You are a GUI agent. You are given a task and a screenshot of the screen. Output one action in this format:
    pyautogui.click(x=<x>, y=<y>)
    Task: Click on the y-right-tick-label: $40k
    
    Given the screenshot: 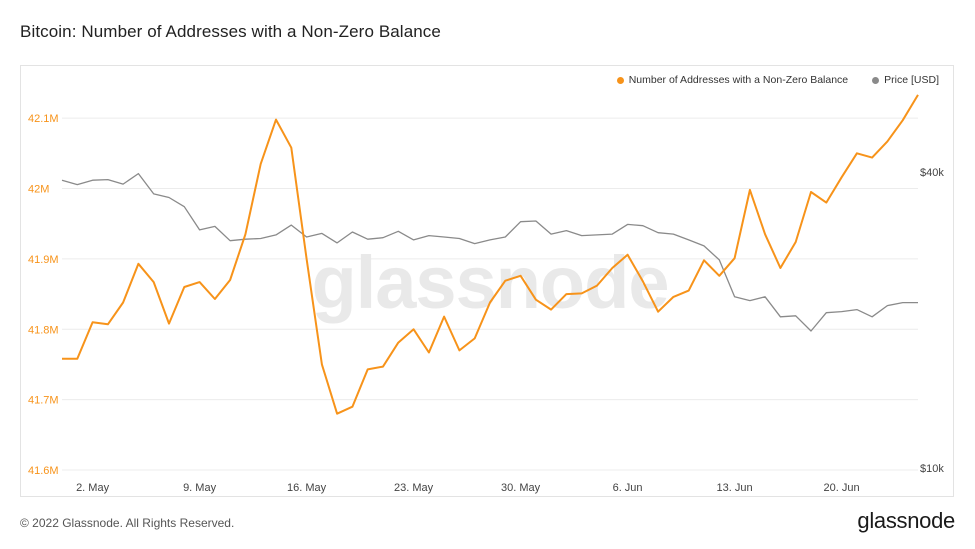 What is the action you would take?
    pyautogui.click(x=932, y=173)
    